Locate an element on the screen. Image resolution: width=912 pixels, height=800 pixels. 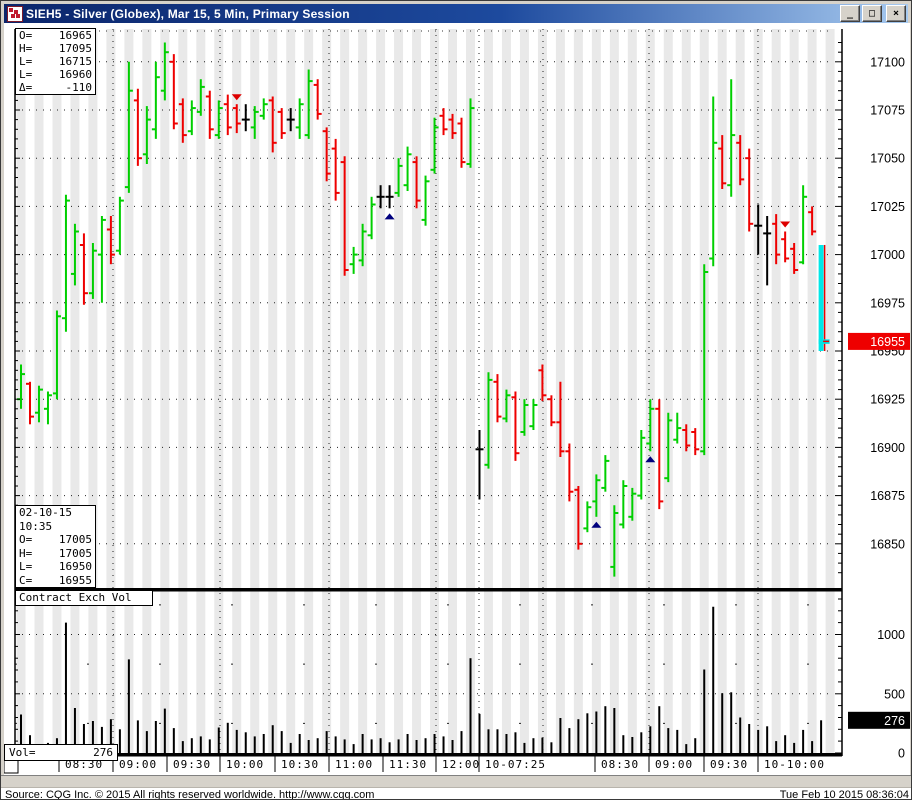
bar-readout-row: 02-10-15 is located at coordinates (55, 513).